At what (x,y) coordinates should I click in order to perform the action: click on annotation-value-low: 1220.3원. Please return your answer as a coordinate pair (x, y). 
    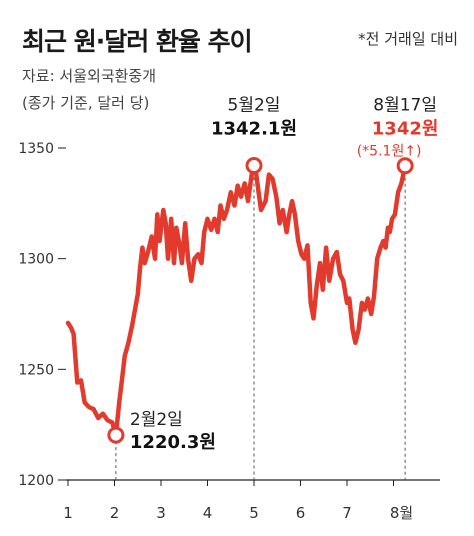
    Looking at the image, I should click on (173, 442).